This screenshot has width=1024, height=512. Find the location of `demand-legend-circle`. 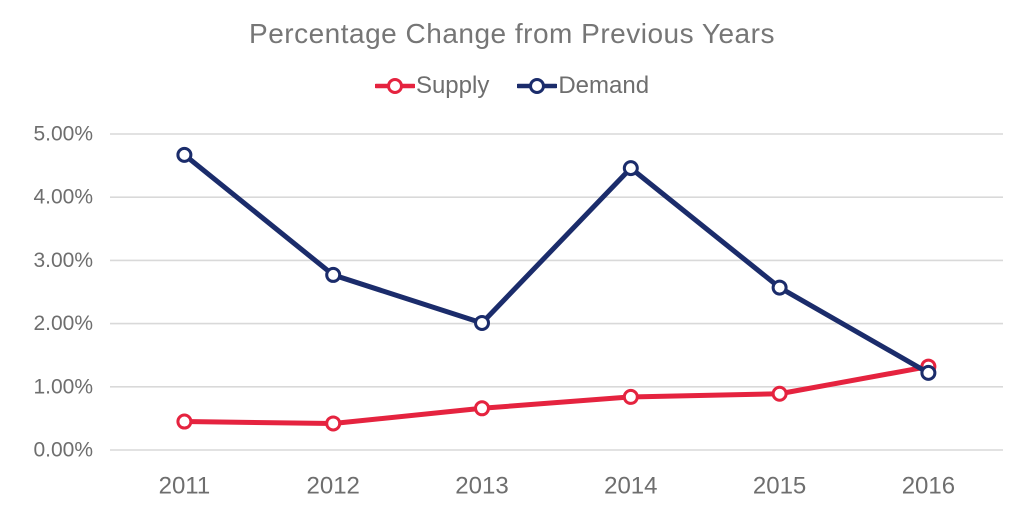

demand-legend-circle is located at coordinates (537, 86).